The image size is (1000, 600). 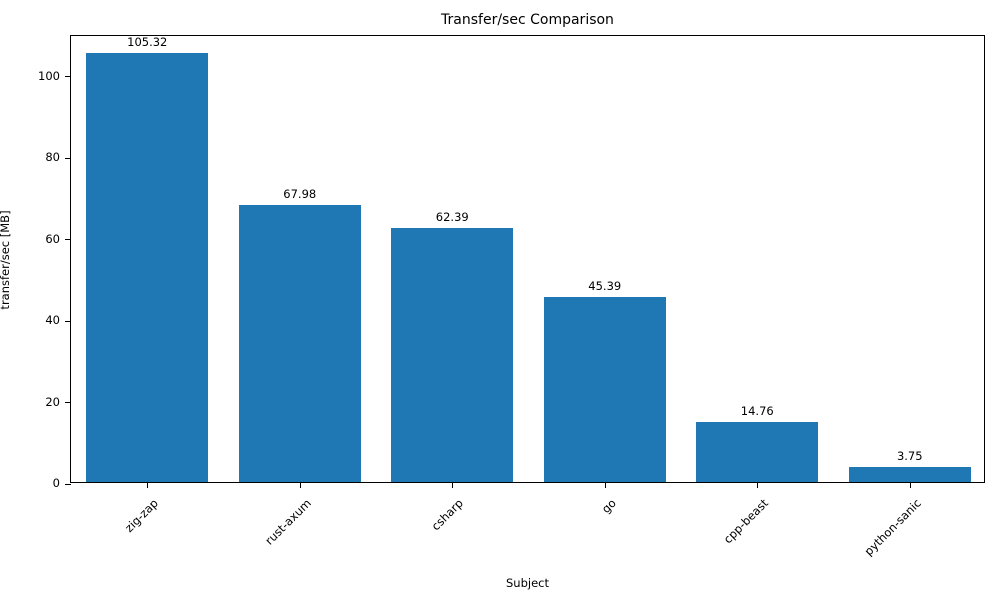 What do you see at coordinates (909, 455) in the screenshot?
I see `bar-value-label: 3.75` at bounding box center [909, 455].